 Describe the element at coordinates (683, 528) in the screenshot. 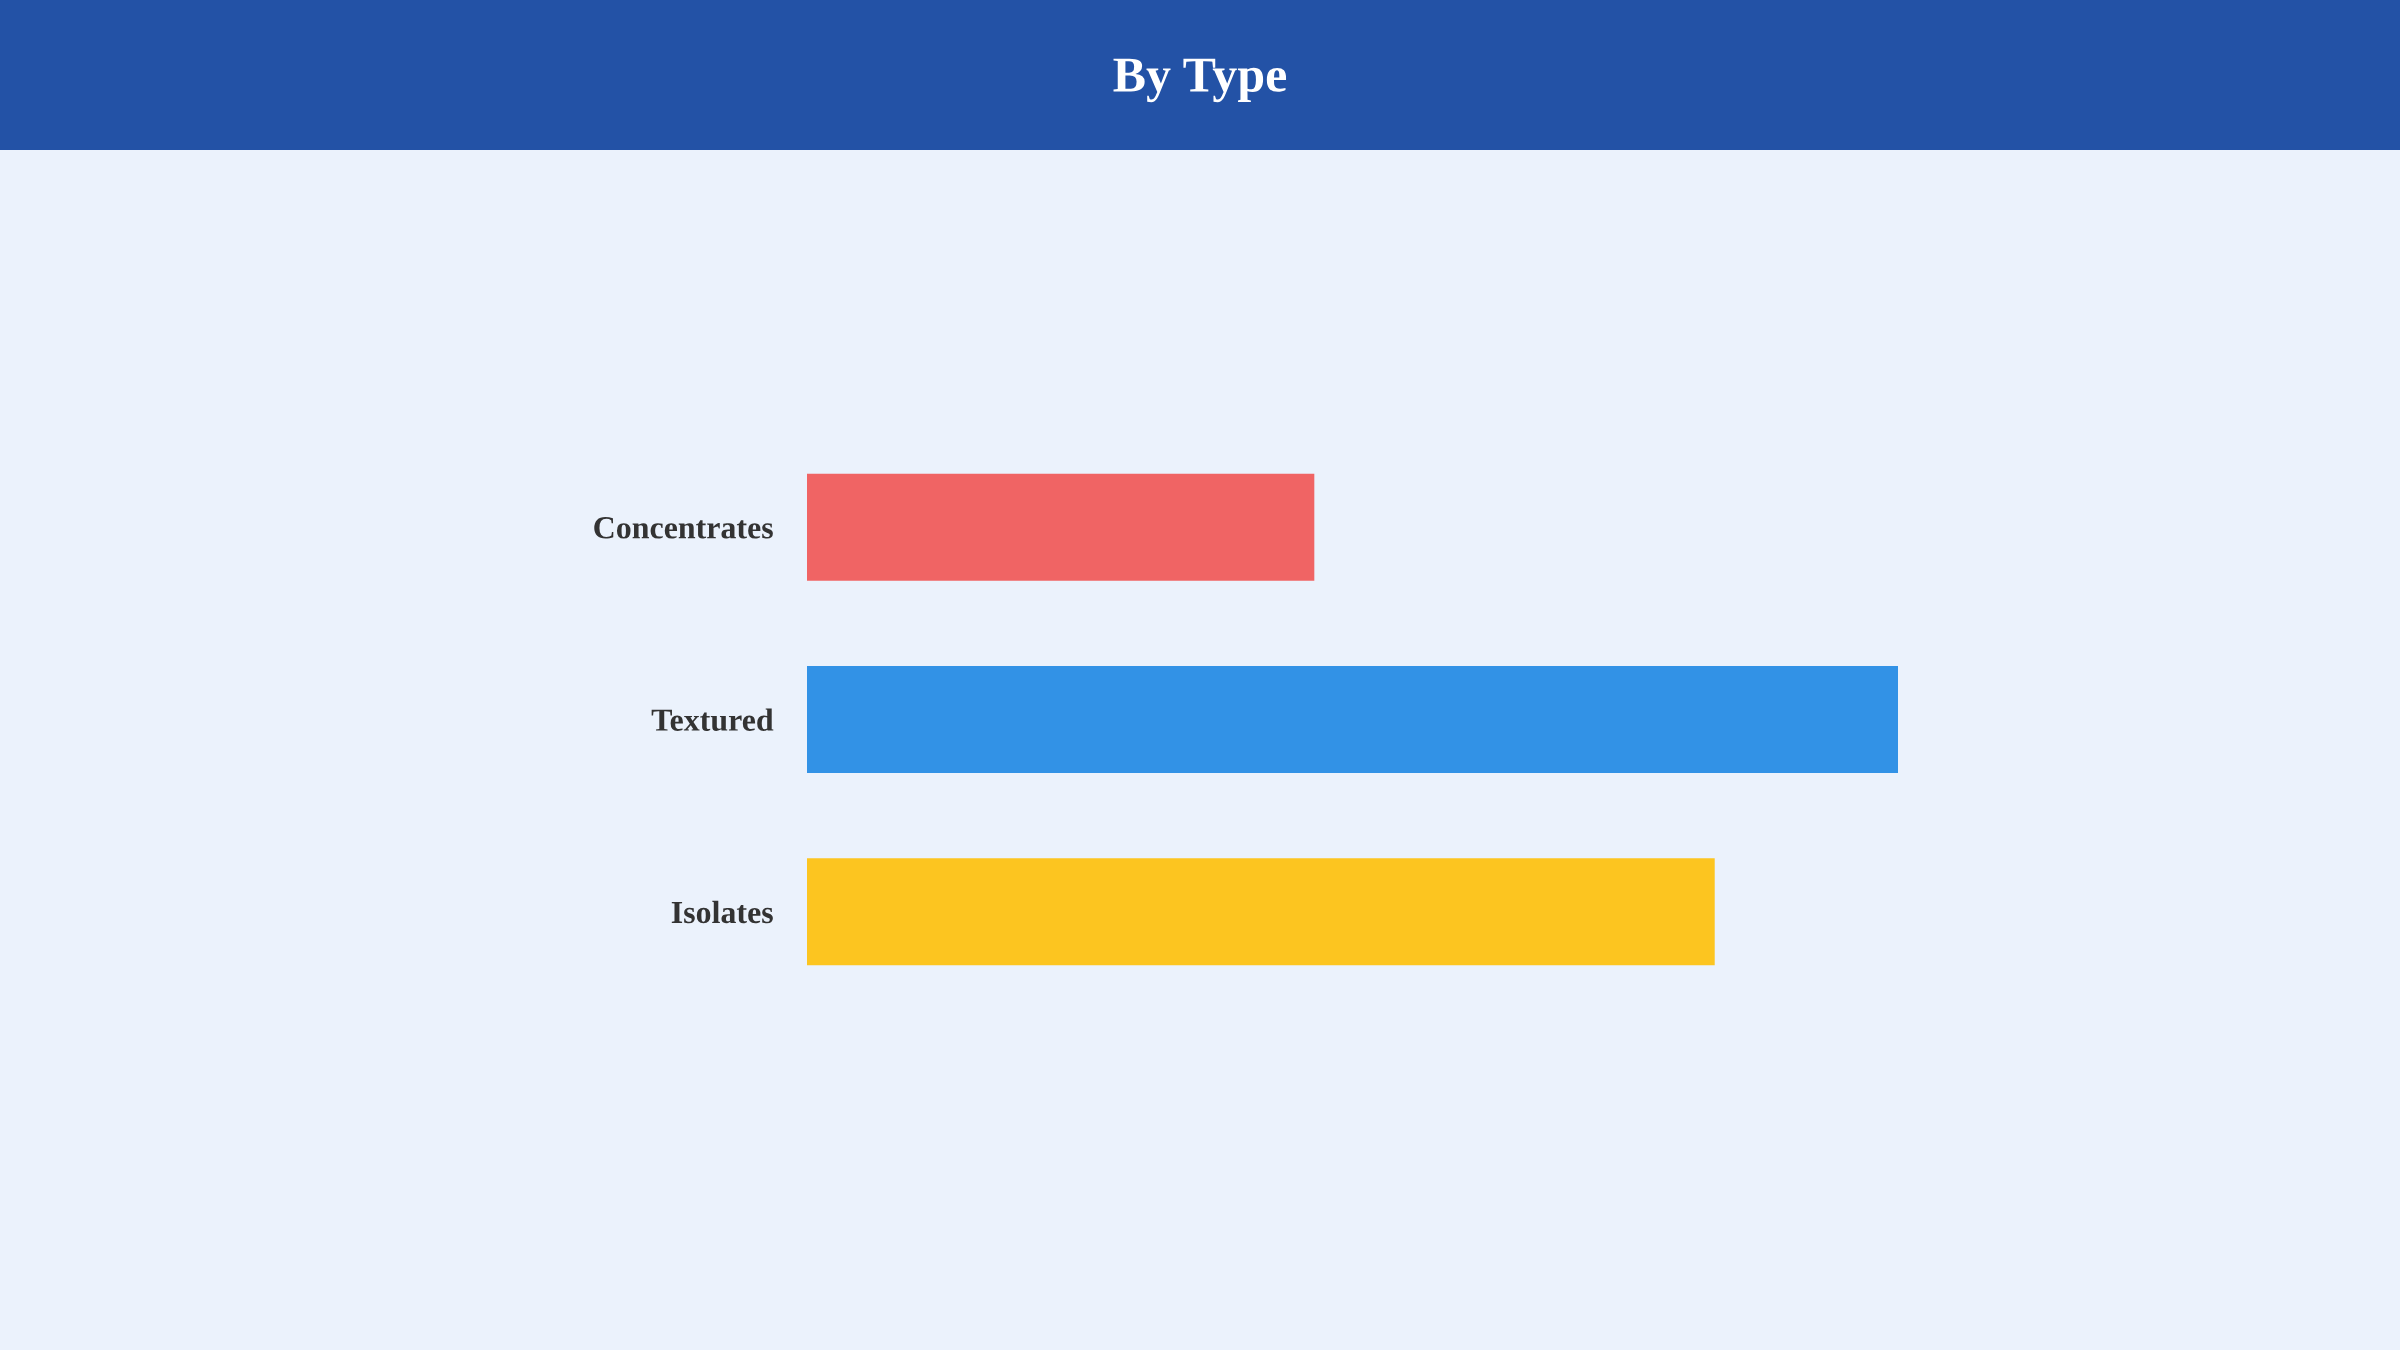

I see `y-tick-label: Concentrates` at that location.